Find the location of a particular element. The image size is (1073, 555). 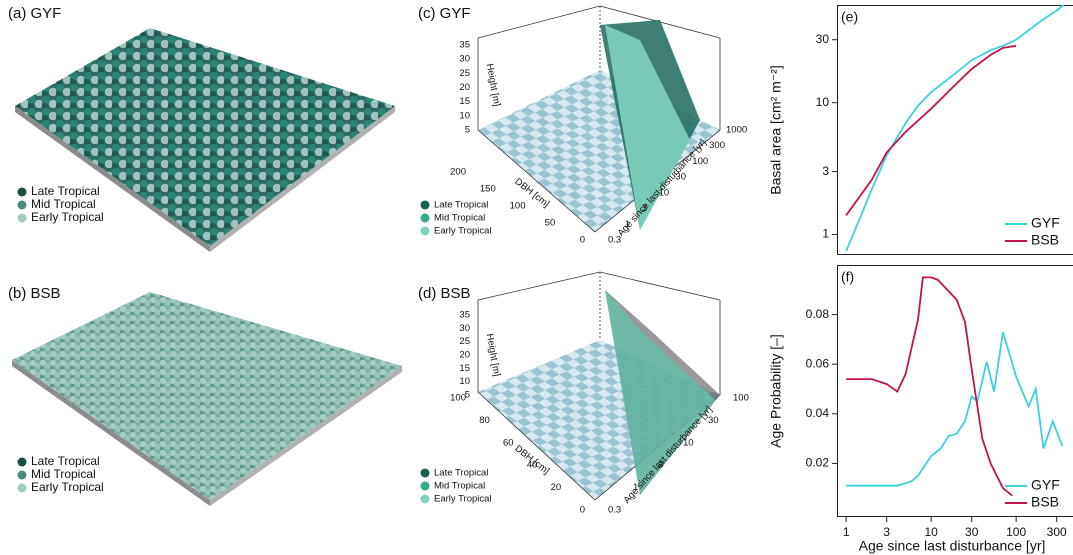

x-axis-label: Age since last disturbance [yr] is located at coordinates (952, 546).